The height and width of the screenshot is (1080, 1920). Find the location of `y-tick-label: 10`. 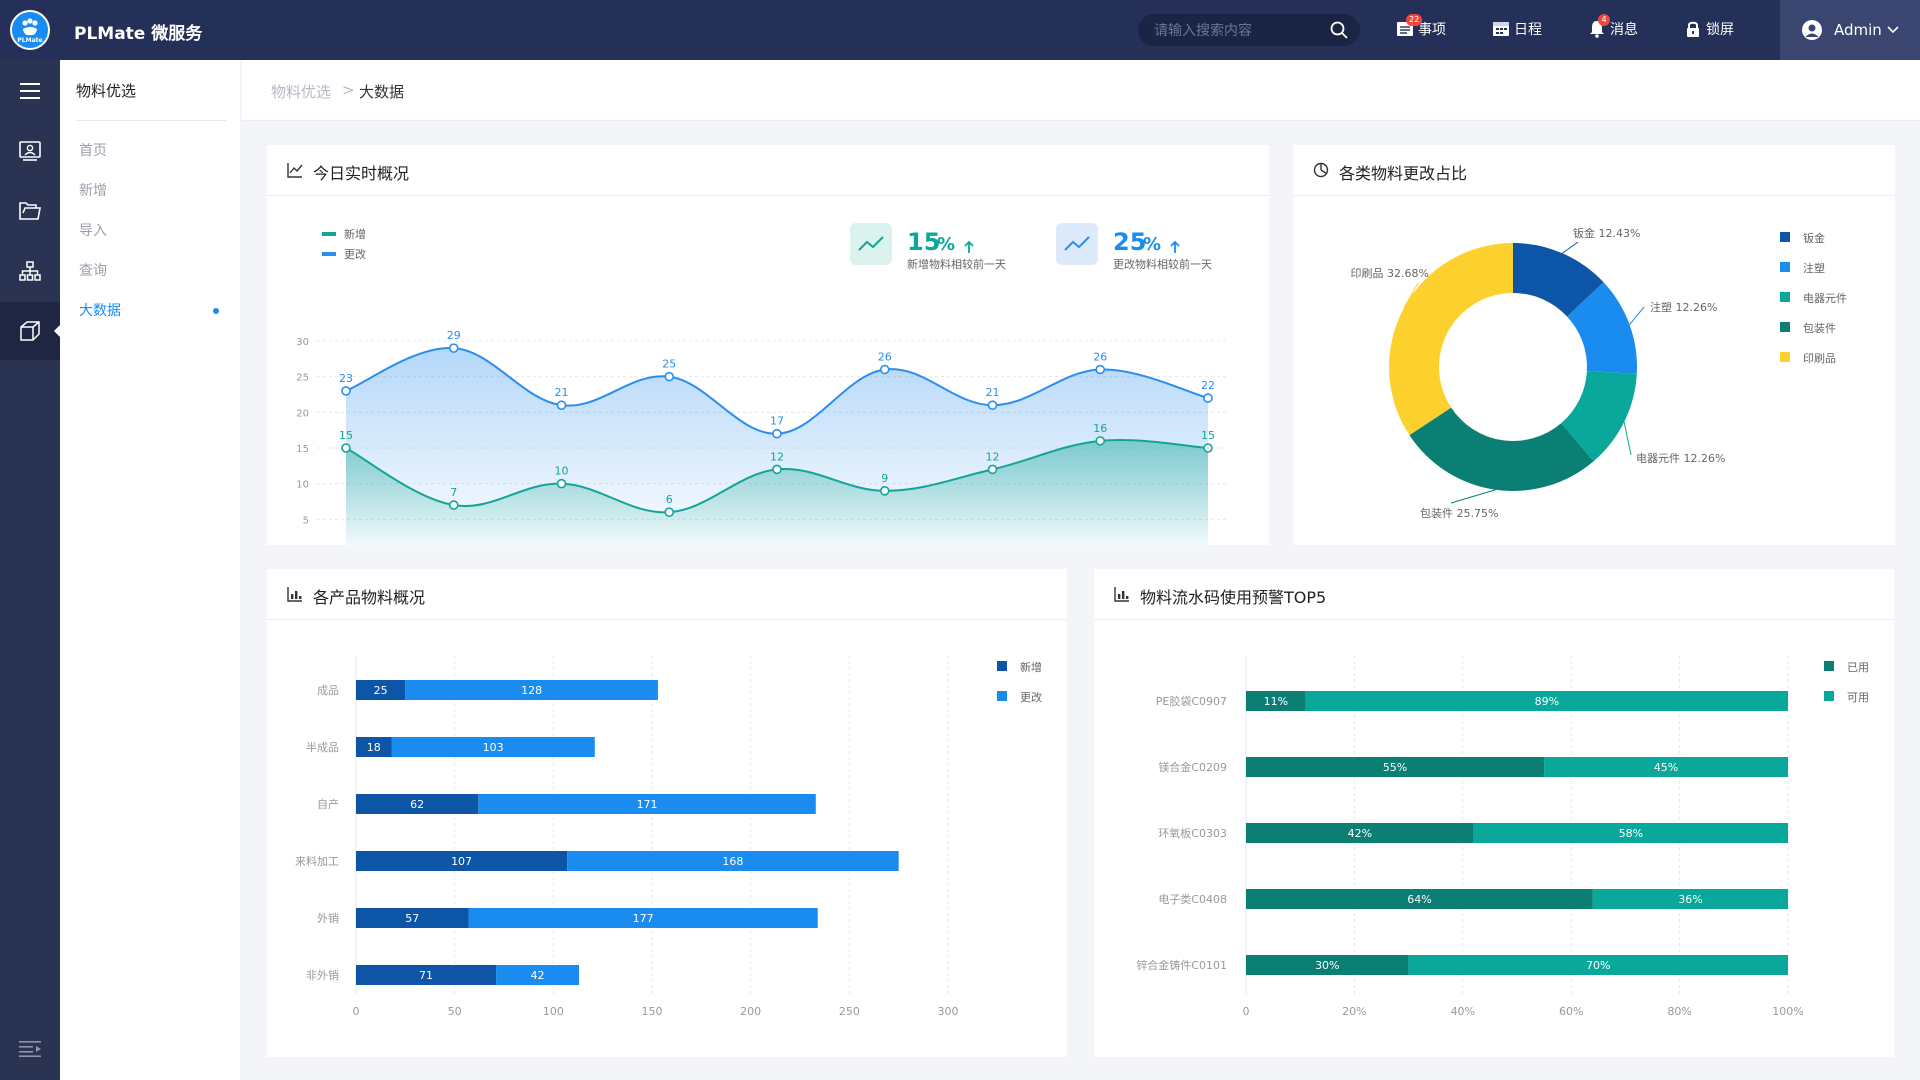

y-tick-label: 10 is located at coordinates (302, 485).